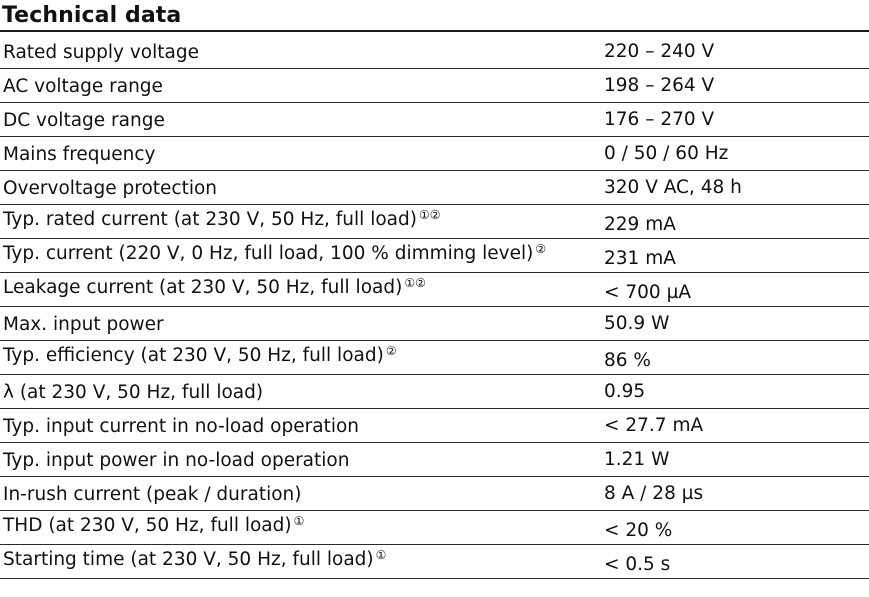  I want to click on parameter-value: 198 – 264 V, so click(659, 85).